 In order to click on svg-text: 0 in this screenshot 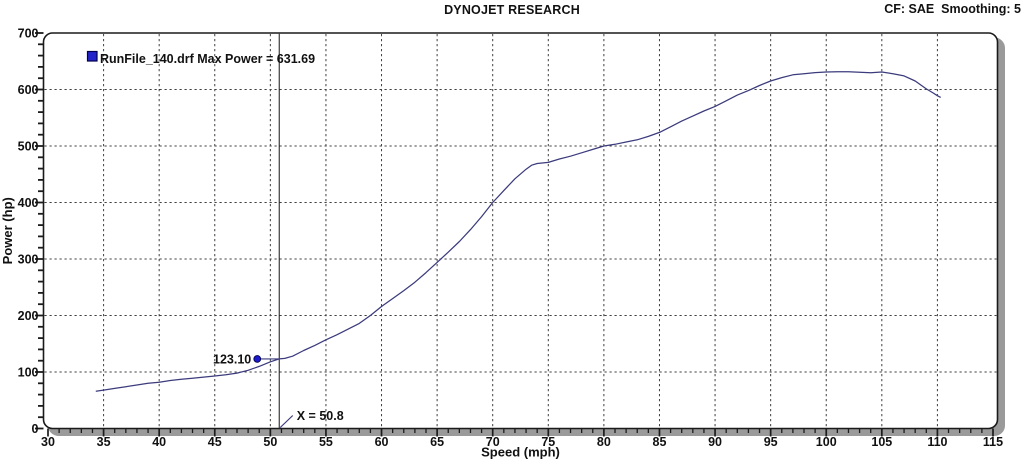, I will do `click(35, 429)`.